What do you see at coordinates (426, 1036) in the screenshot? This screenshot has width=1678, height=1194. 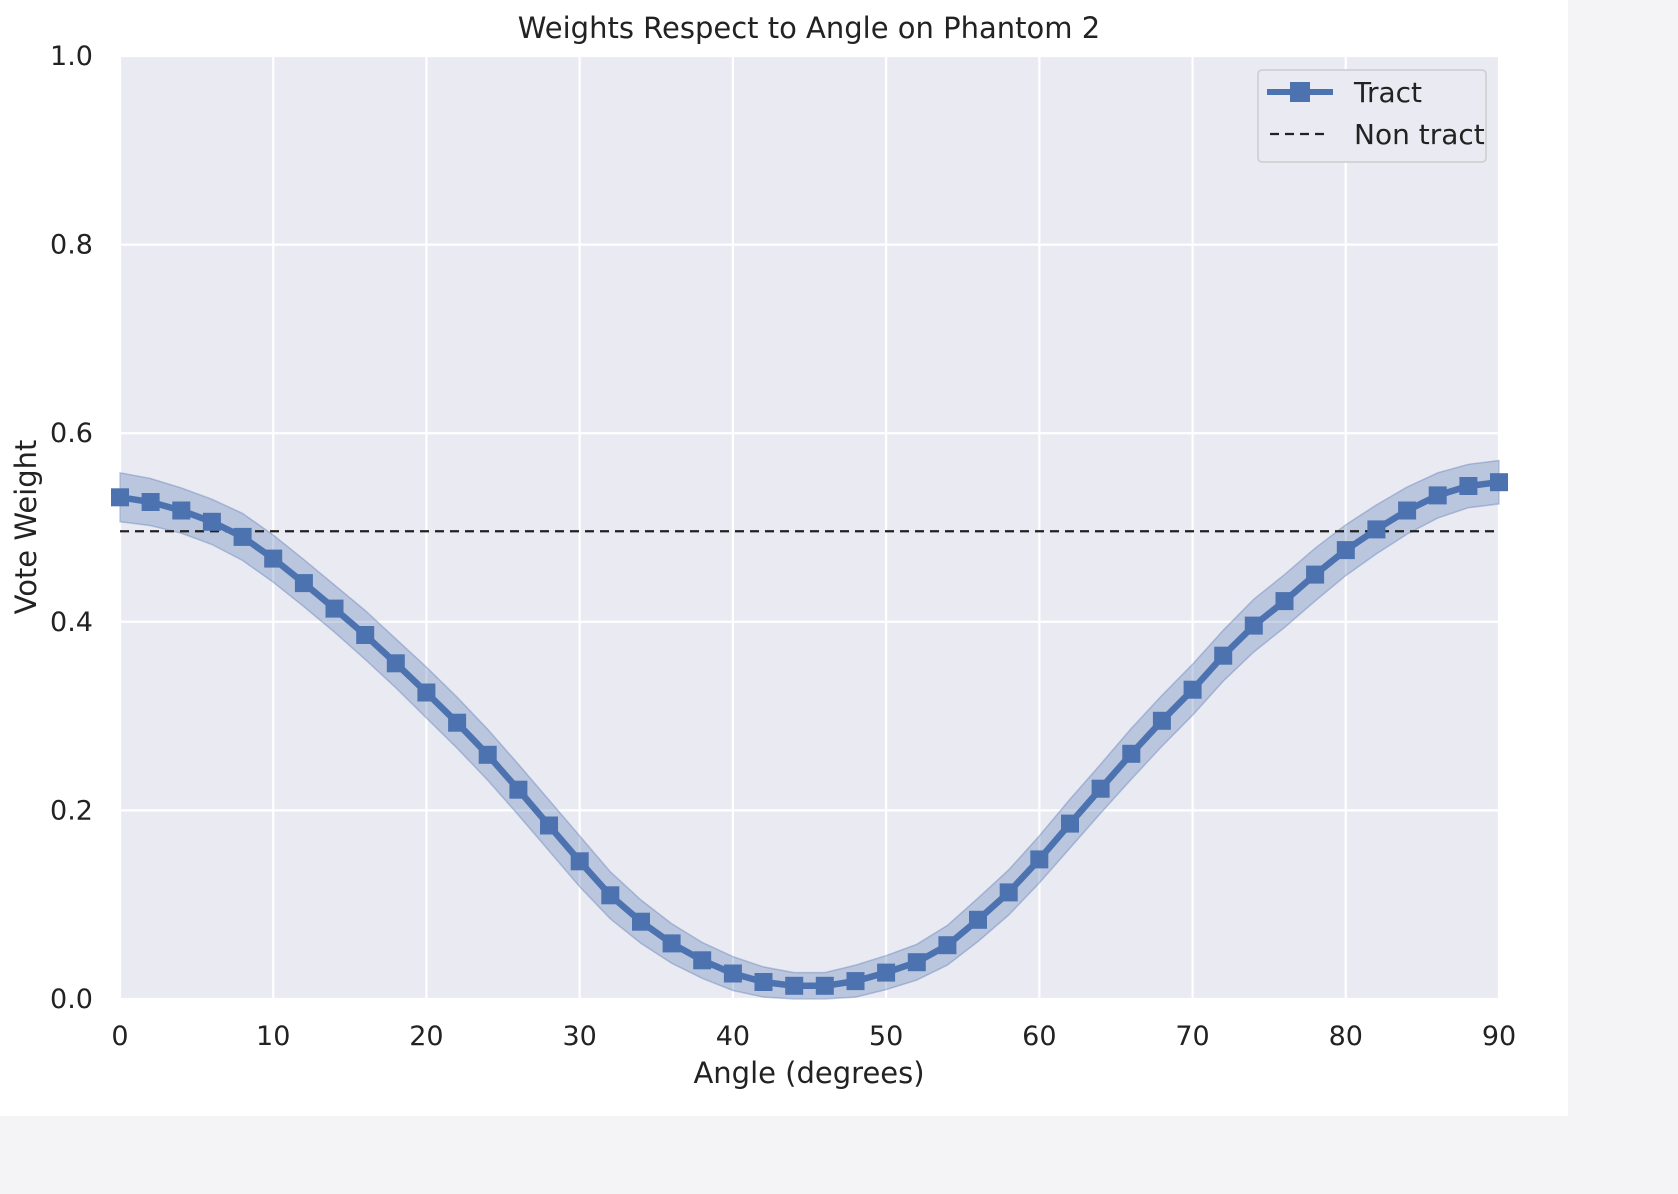 I see `x-tick-label: 20` at bounding box center [426, 1036].